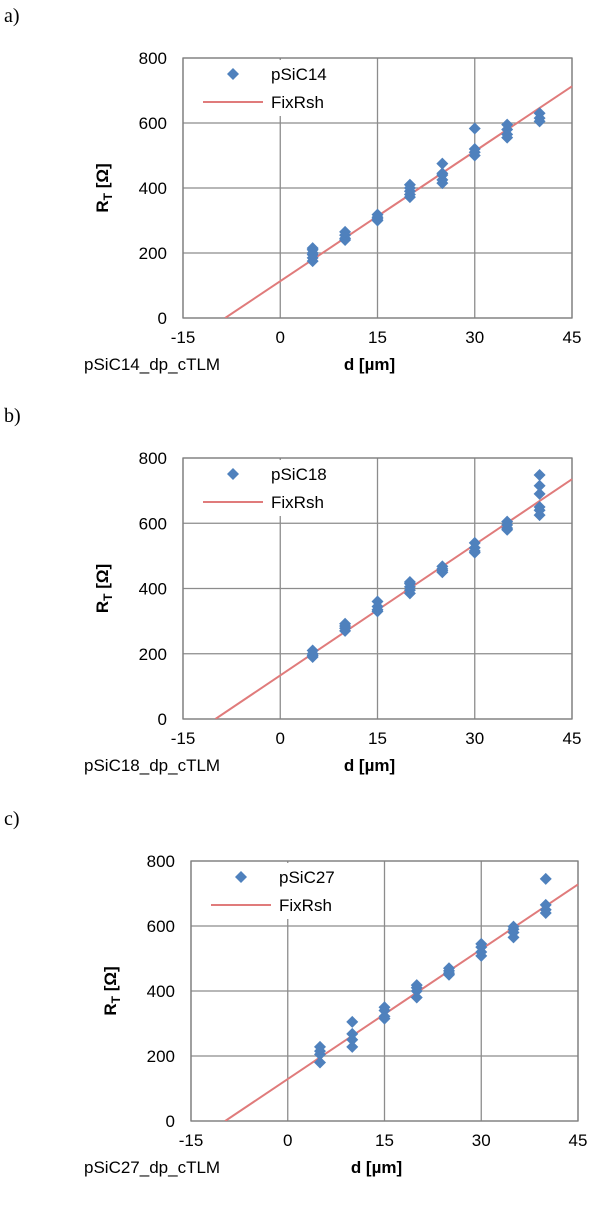  Describe the element at coordinates (369, 364) in the screenshot. I see `x-axis-title: d [µm]` at that location.